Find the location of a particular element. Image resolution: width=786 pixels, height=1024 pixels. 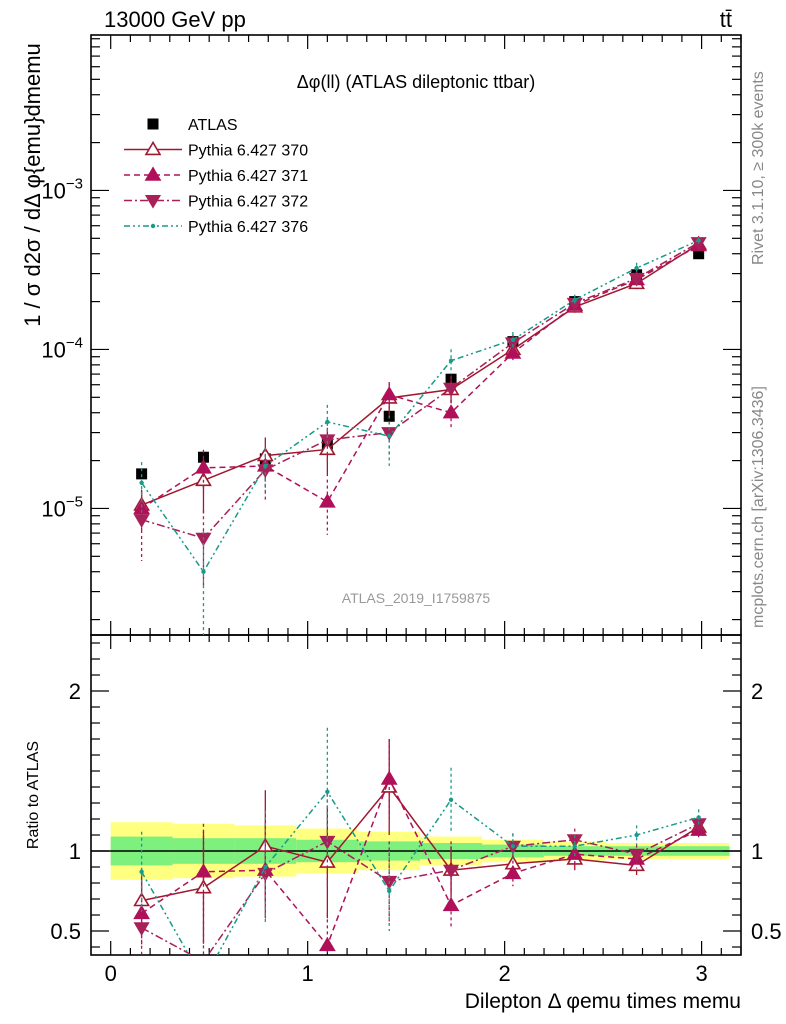

legend-entry: ATLAS is located at coordinates (192, 125).